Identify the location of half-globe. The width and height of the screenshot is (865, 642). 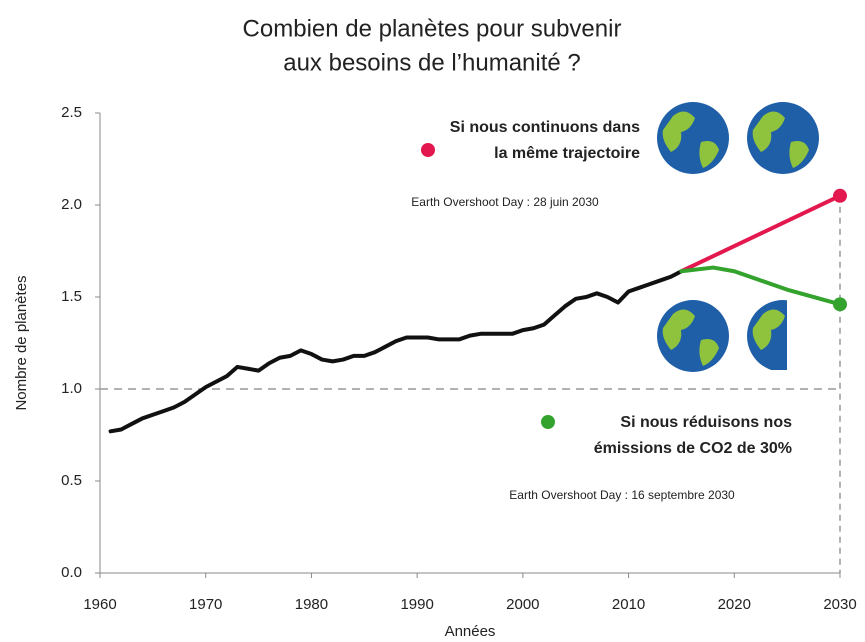
(767, 335).